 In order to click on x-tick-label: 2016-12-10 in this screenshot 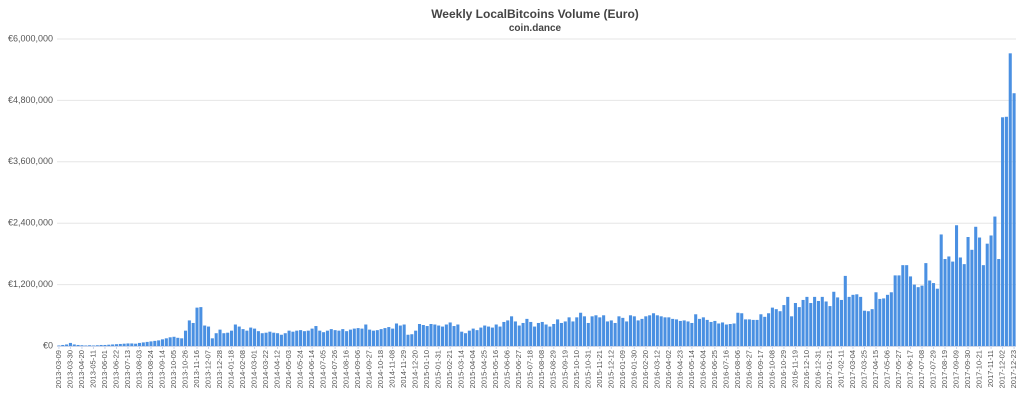, I will do `click(806, 369)`.